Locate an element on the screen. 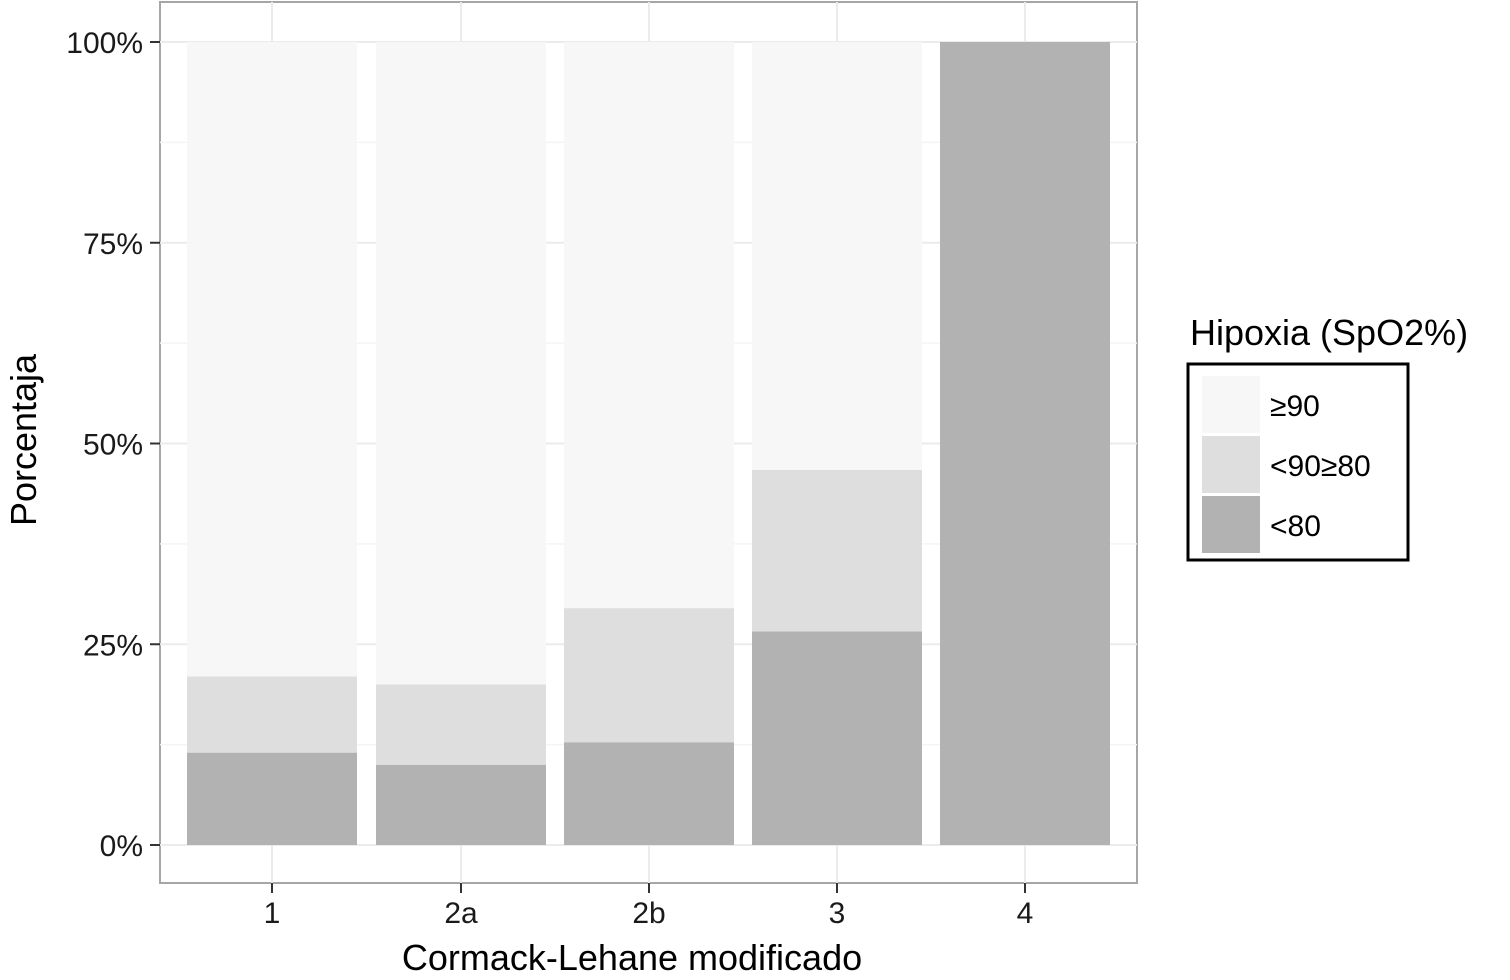  legend-title: Hipoxia (SpO2%) is located at coordinates (1329, 332).